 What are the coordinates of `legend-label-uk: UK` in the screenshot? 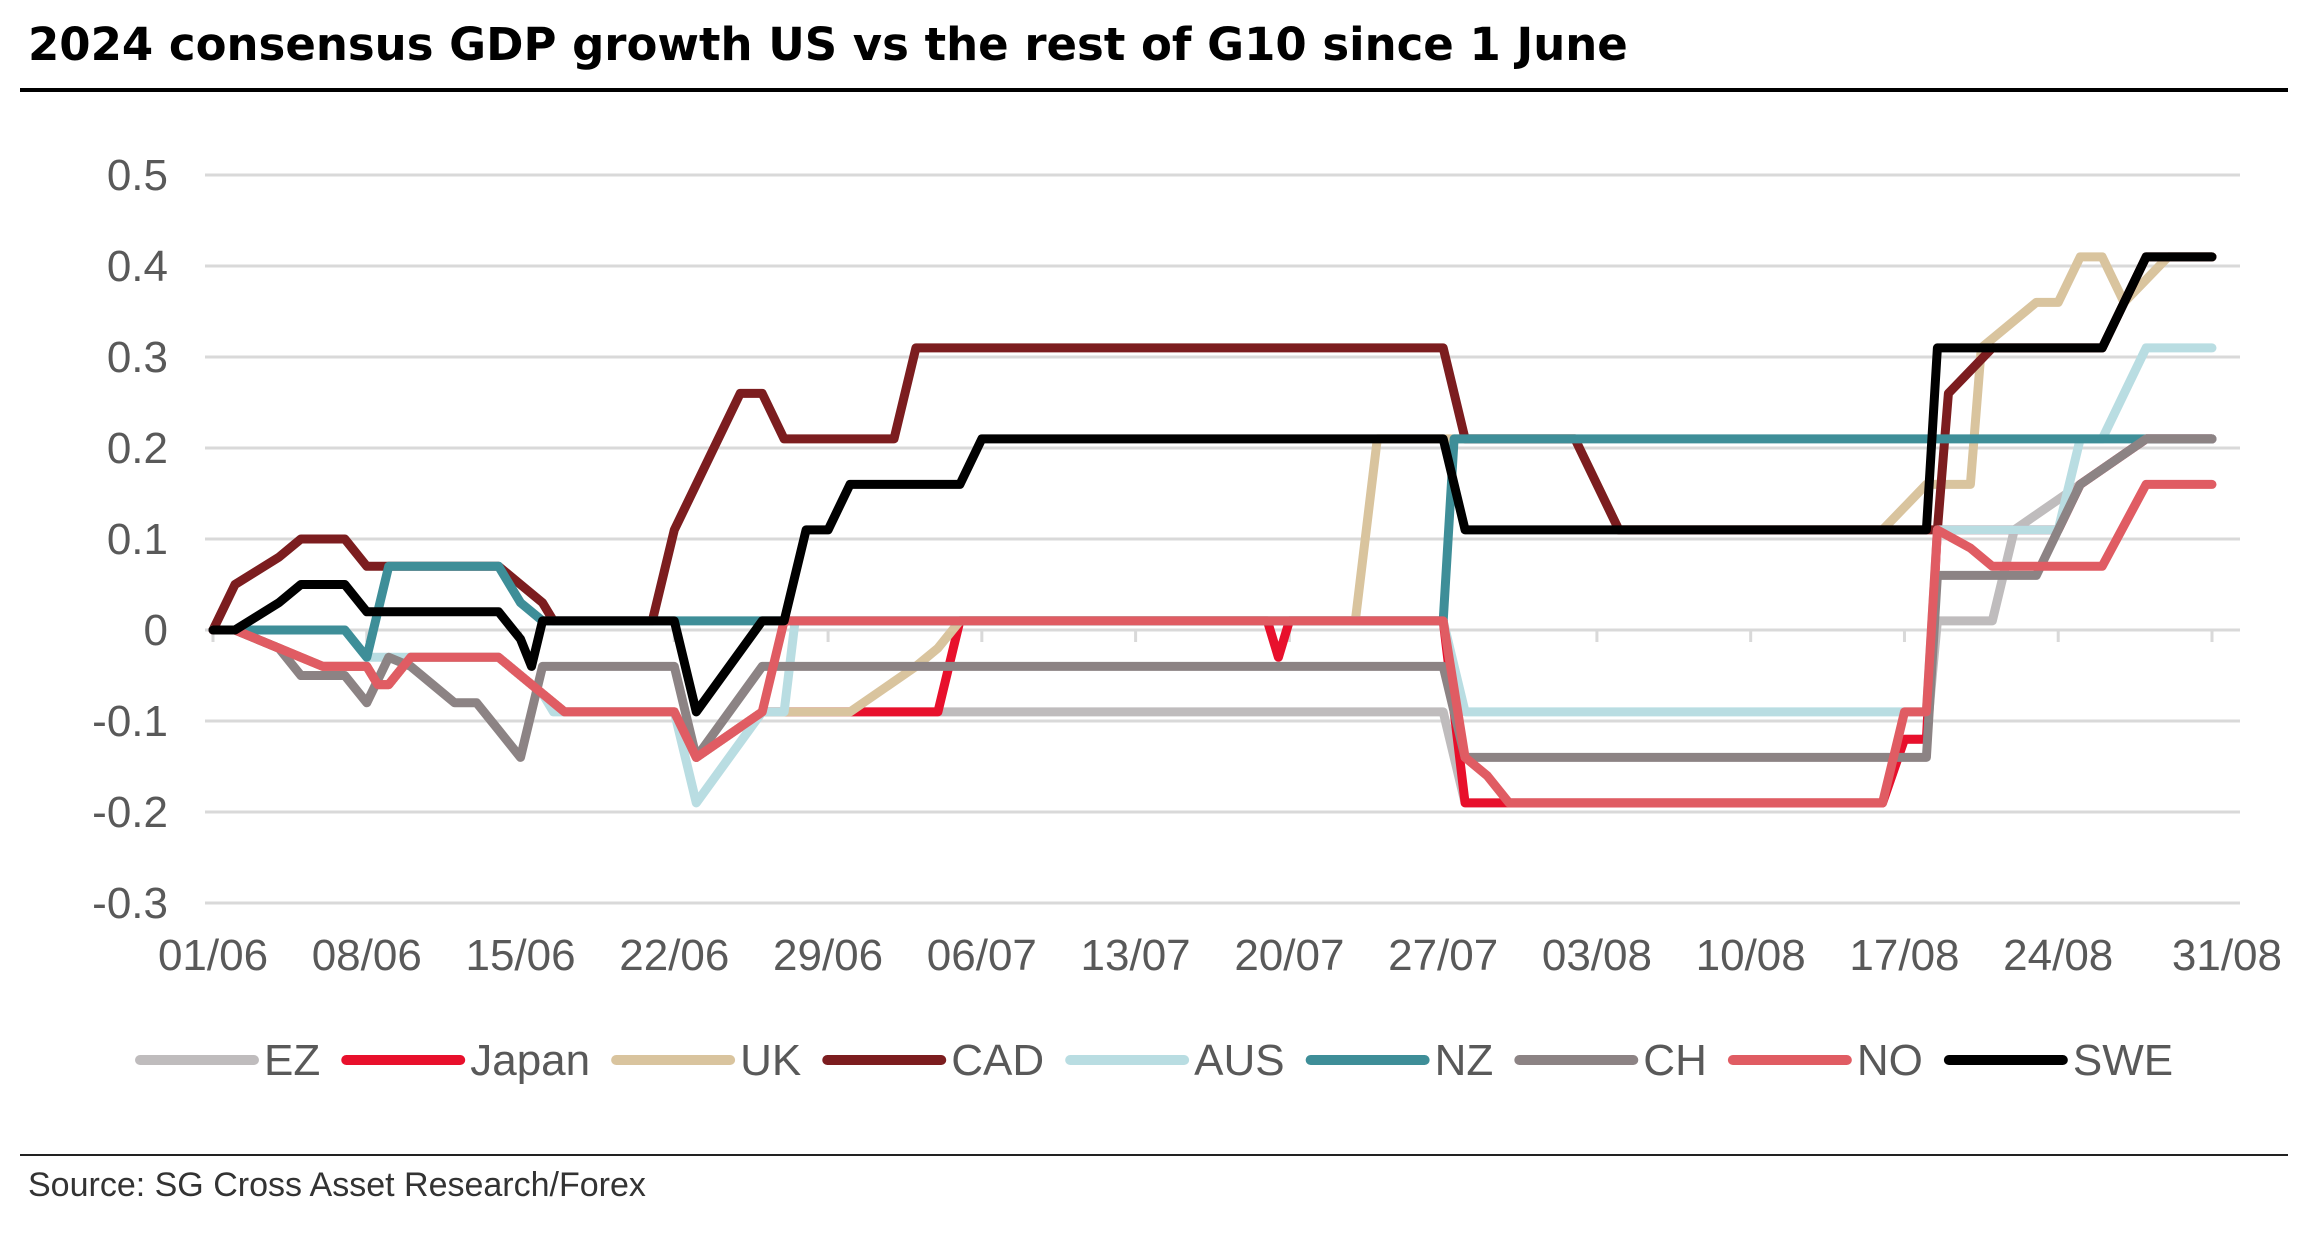 It's located at (770, 1060).